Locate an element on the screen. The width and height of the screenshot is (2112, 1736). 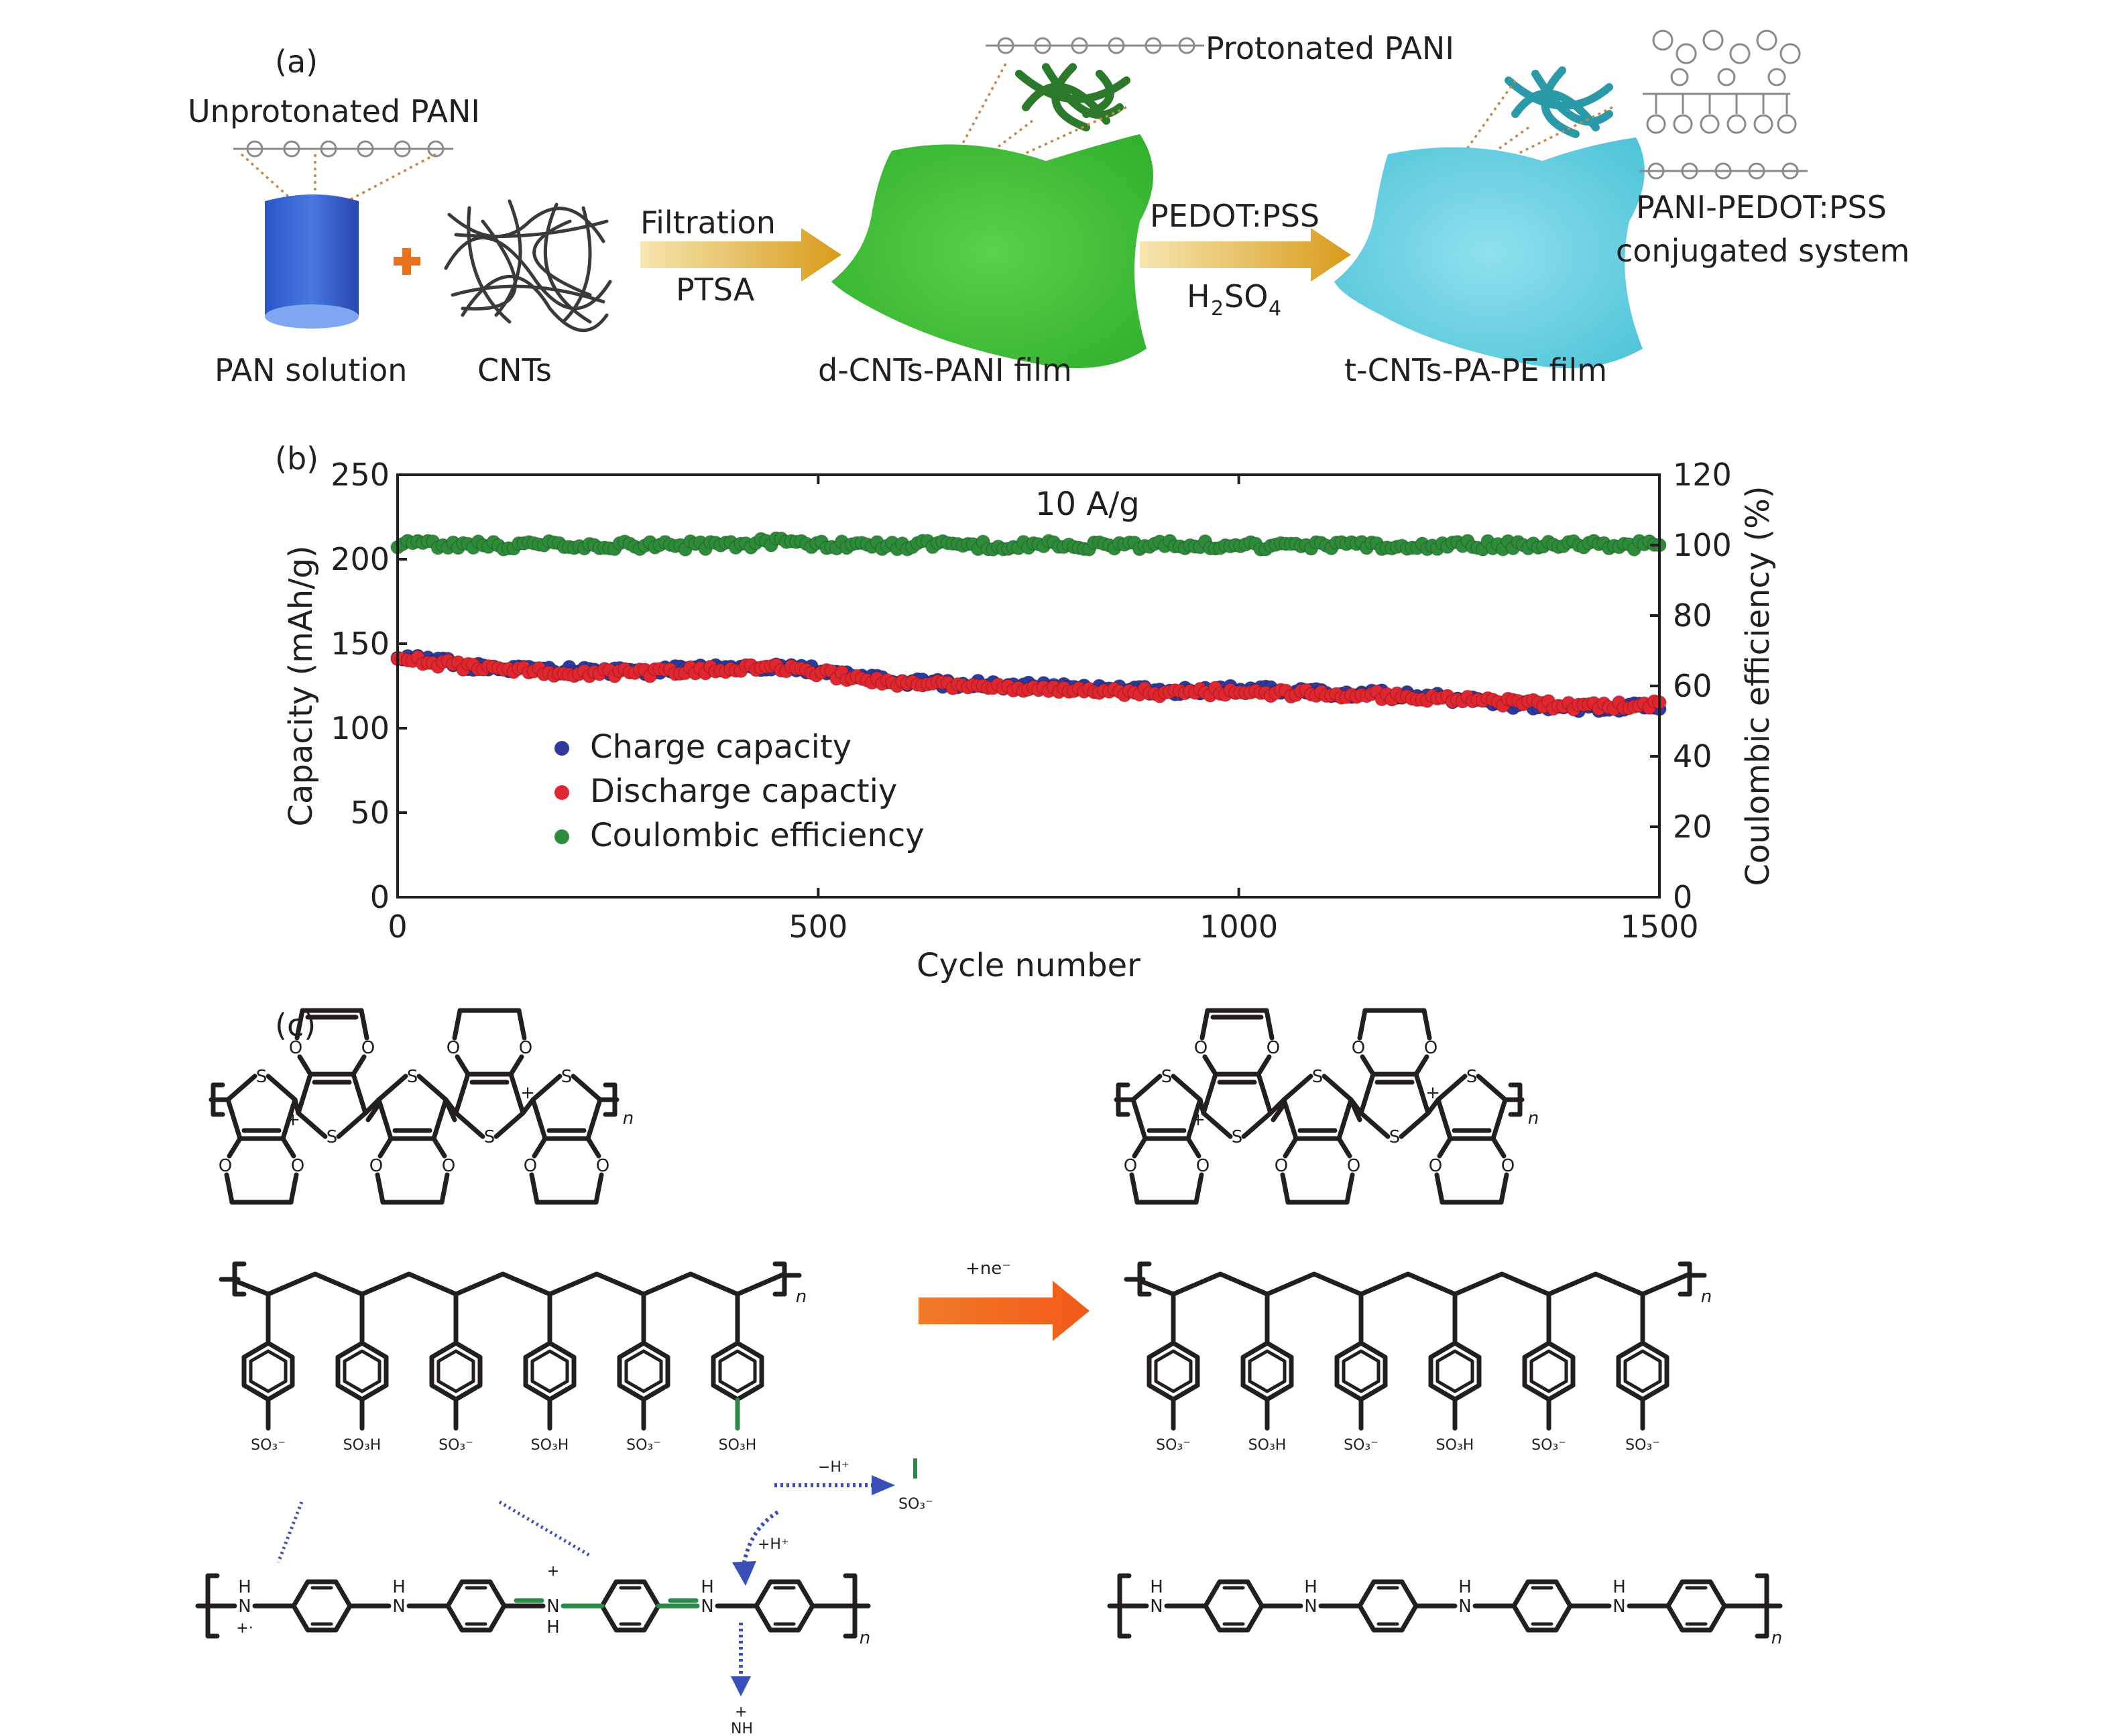
t-cnts-pa-pe-film-label: t-CNTs-PA-PE film is located at coordinates (1475, 370).